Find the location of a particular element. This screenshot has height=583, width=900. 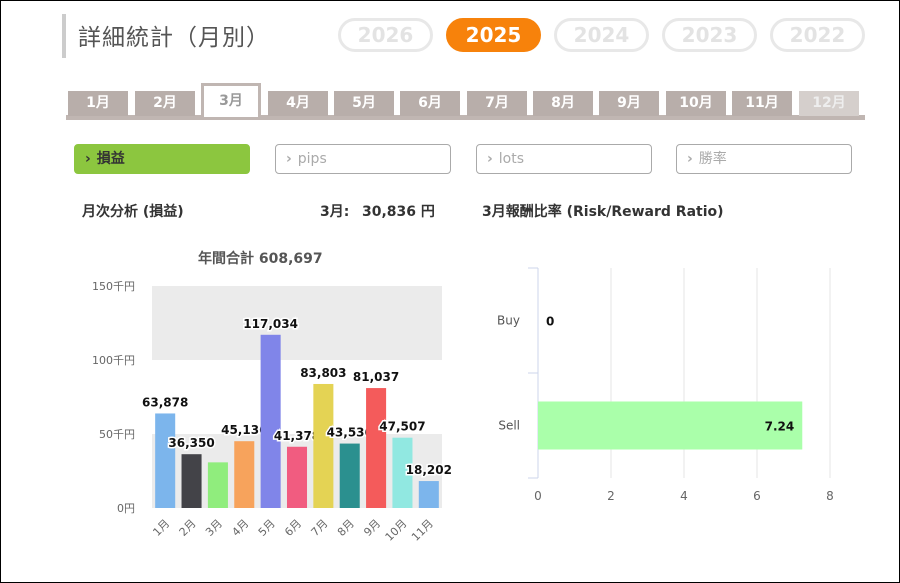

bar-data-label: 63,878 is located at coordinates (165, 402).